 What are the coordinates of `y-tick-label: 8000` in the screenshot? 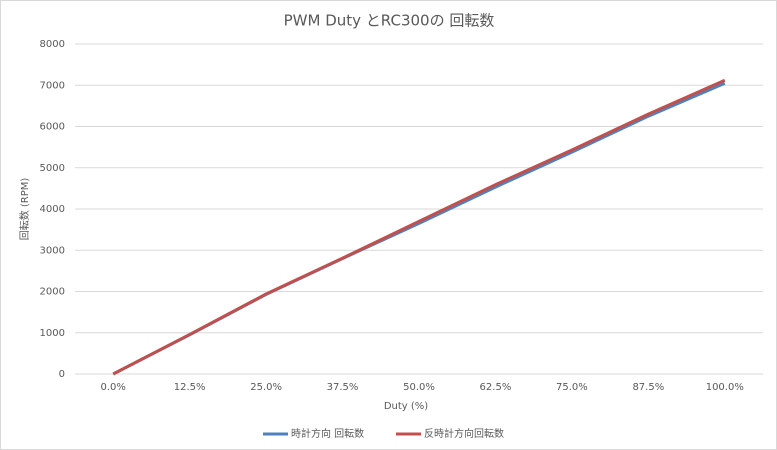 It's located at (52, 44).